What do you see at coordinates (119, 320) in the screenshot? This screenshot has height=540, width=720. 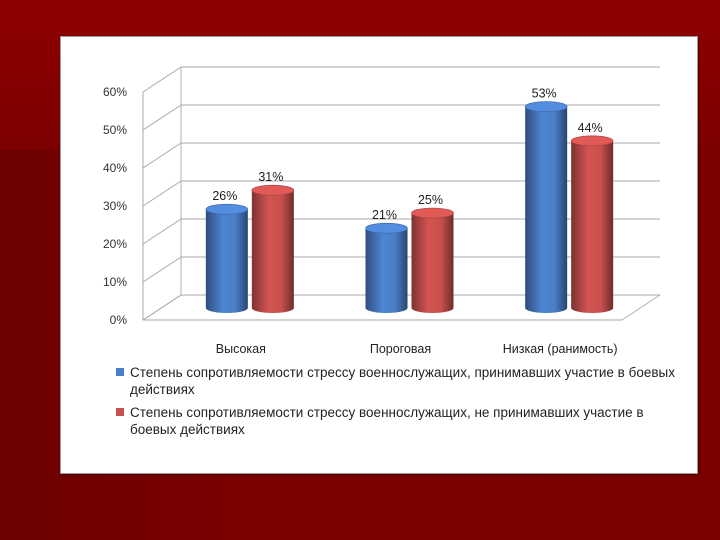 I see `y-tick-label: 0%` at bounding box center [119, 320].